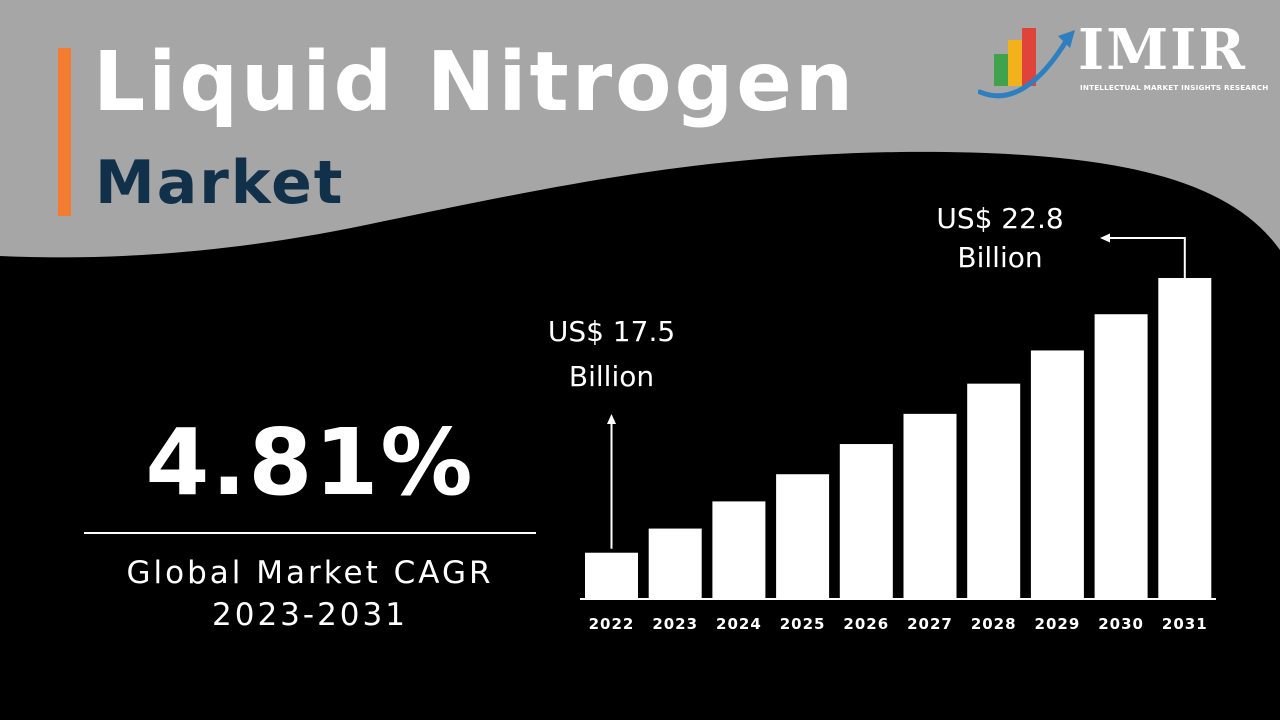 The height and width of the screenshot is (720, 1280). Describe the element at coordinates (930, 624) in the screenshot. I see `x-tick-label: 2027` at that location.